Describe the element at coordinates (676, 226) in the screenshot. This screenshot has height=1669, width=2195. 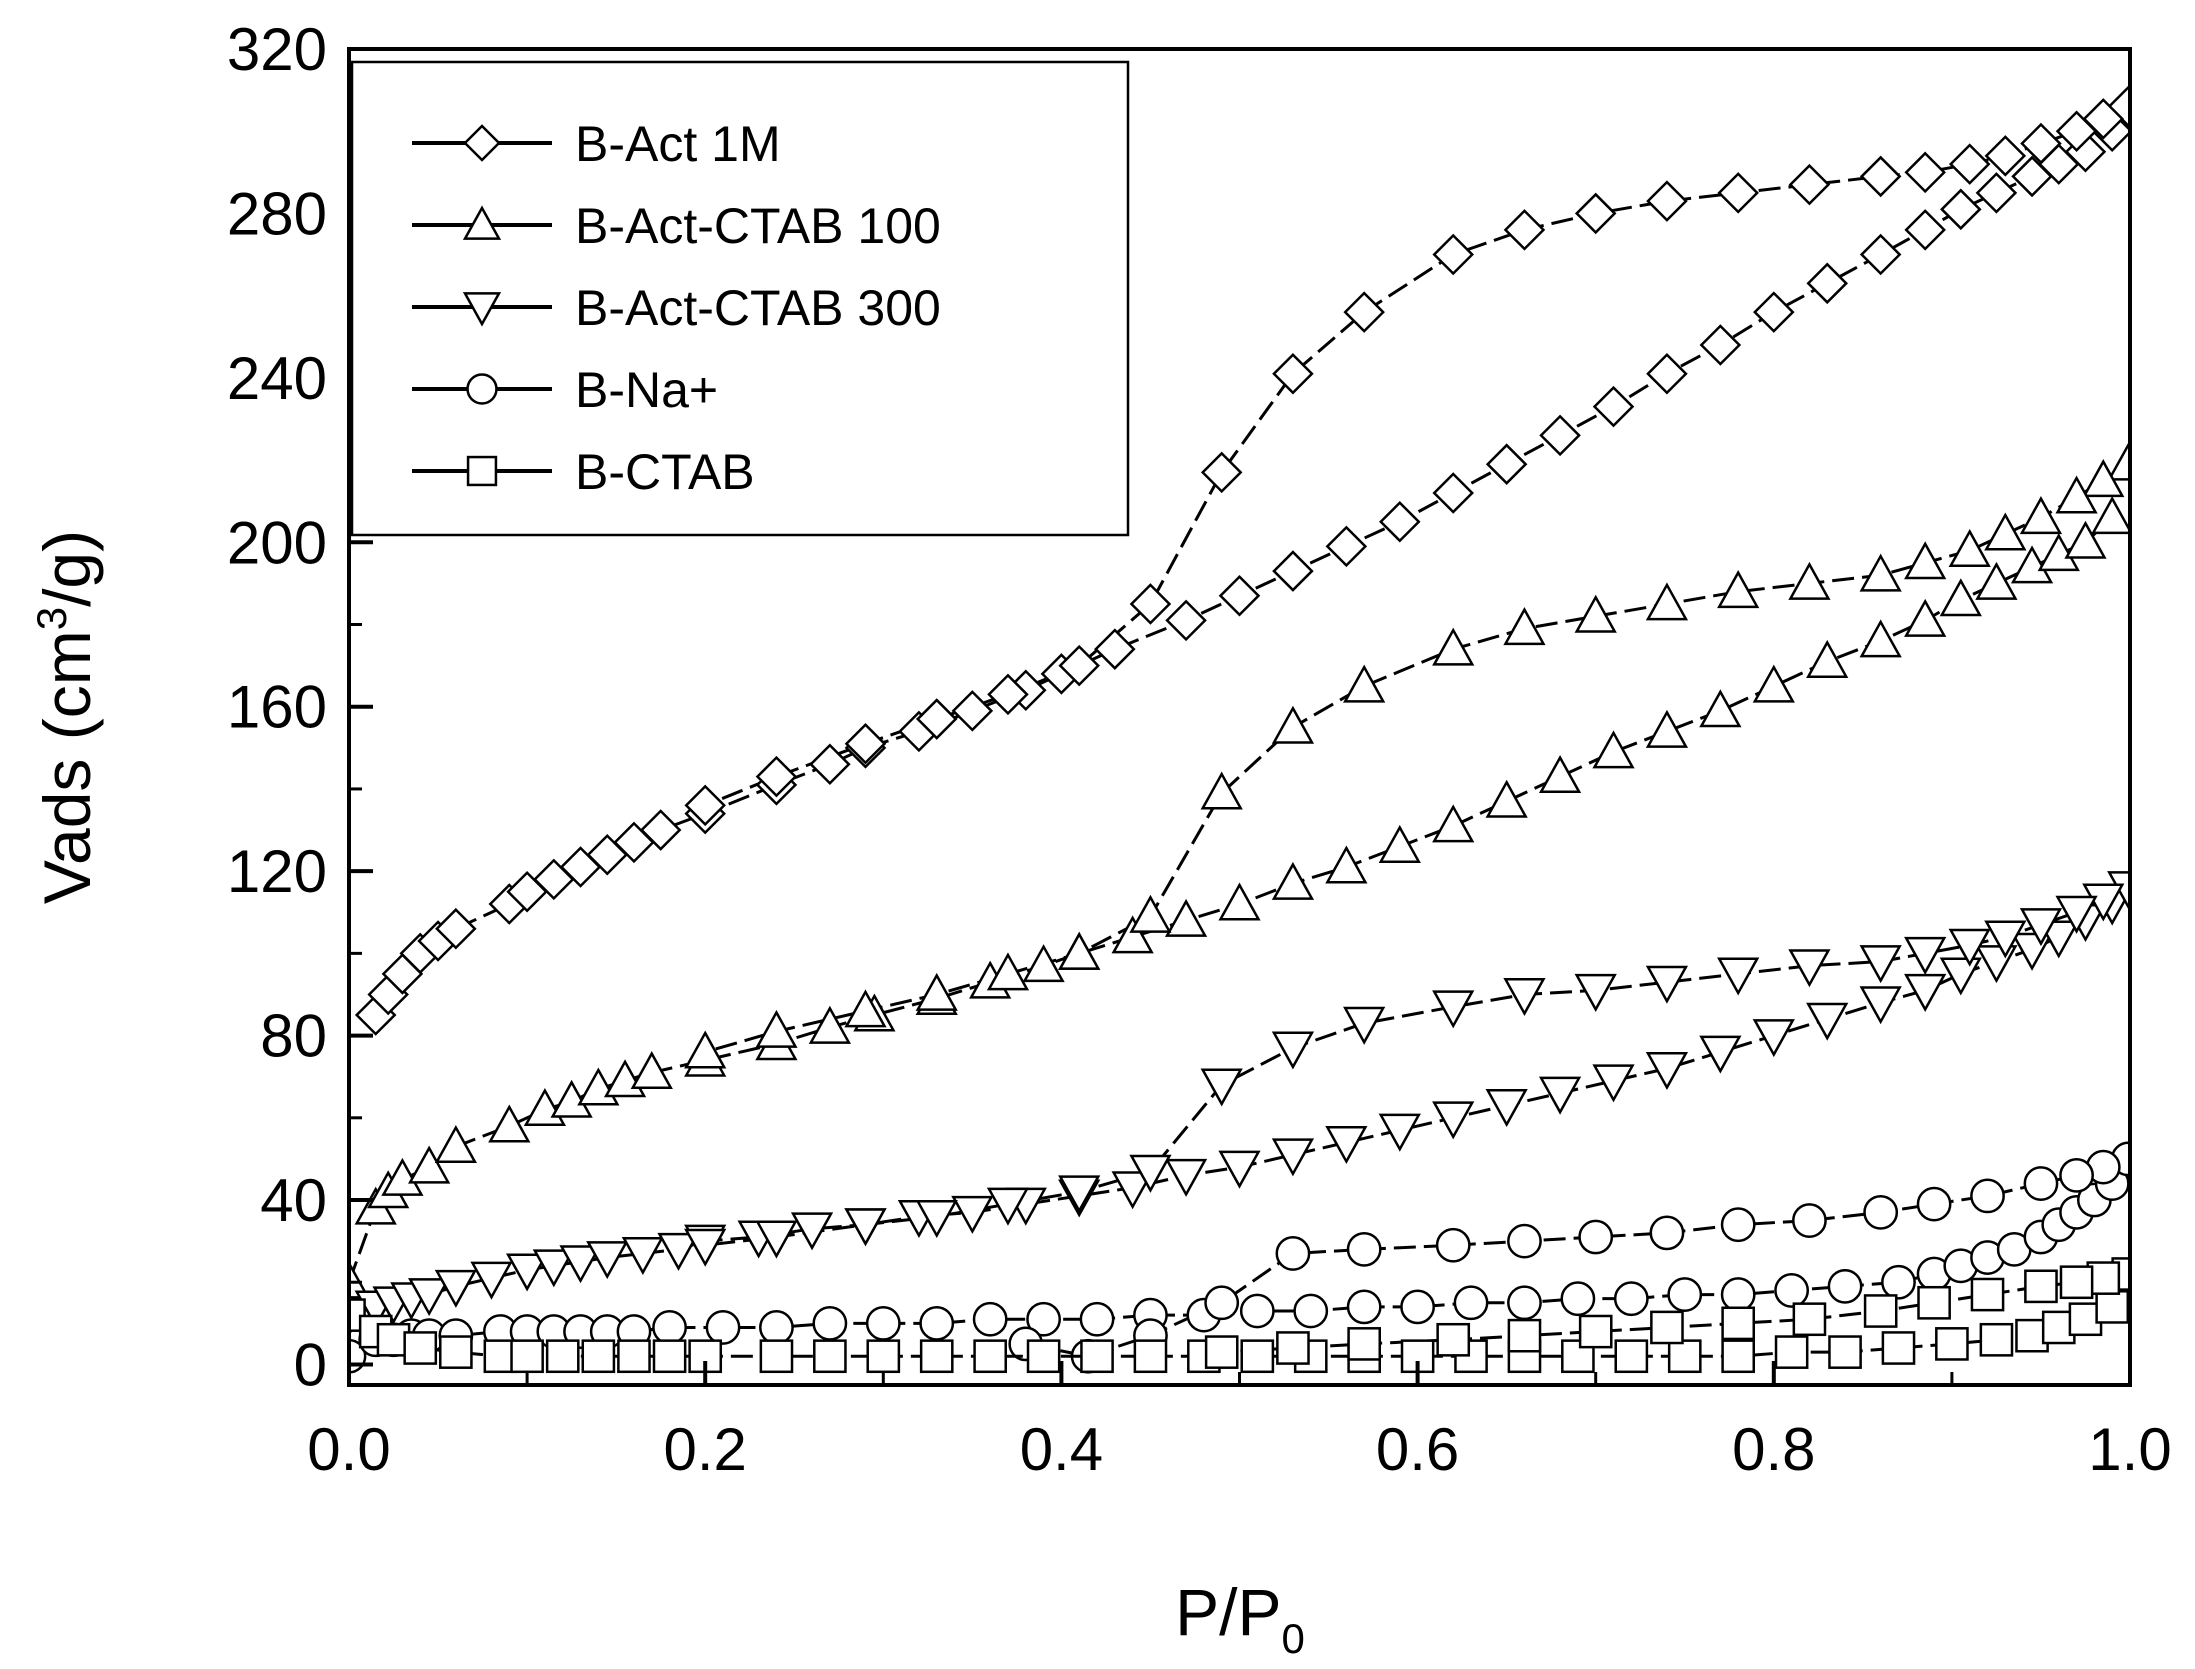
I see `legend-item-b-act-ctab-100: B-Act-CTAB 100` at that location.